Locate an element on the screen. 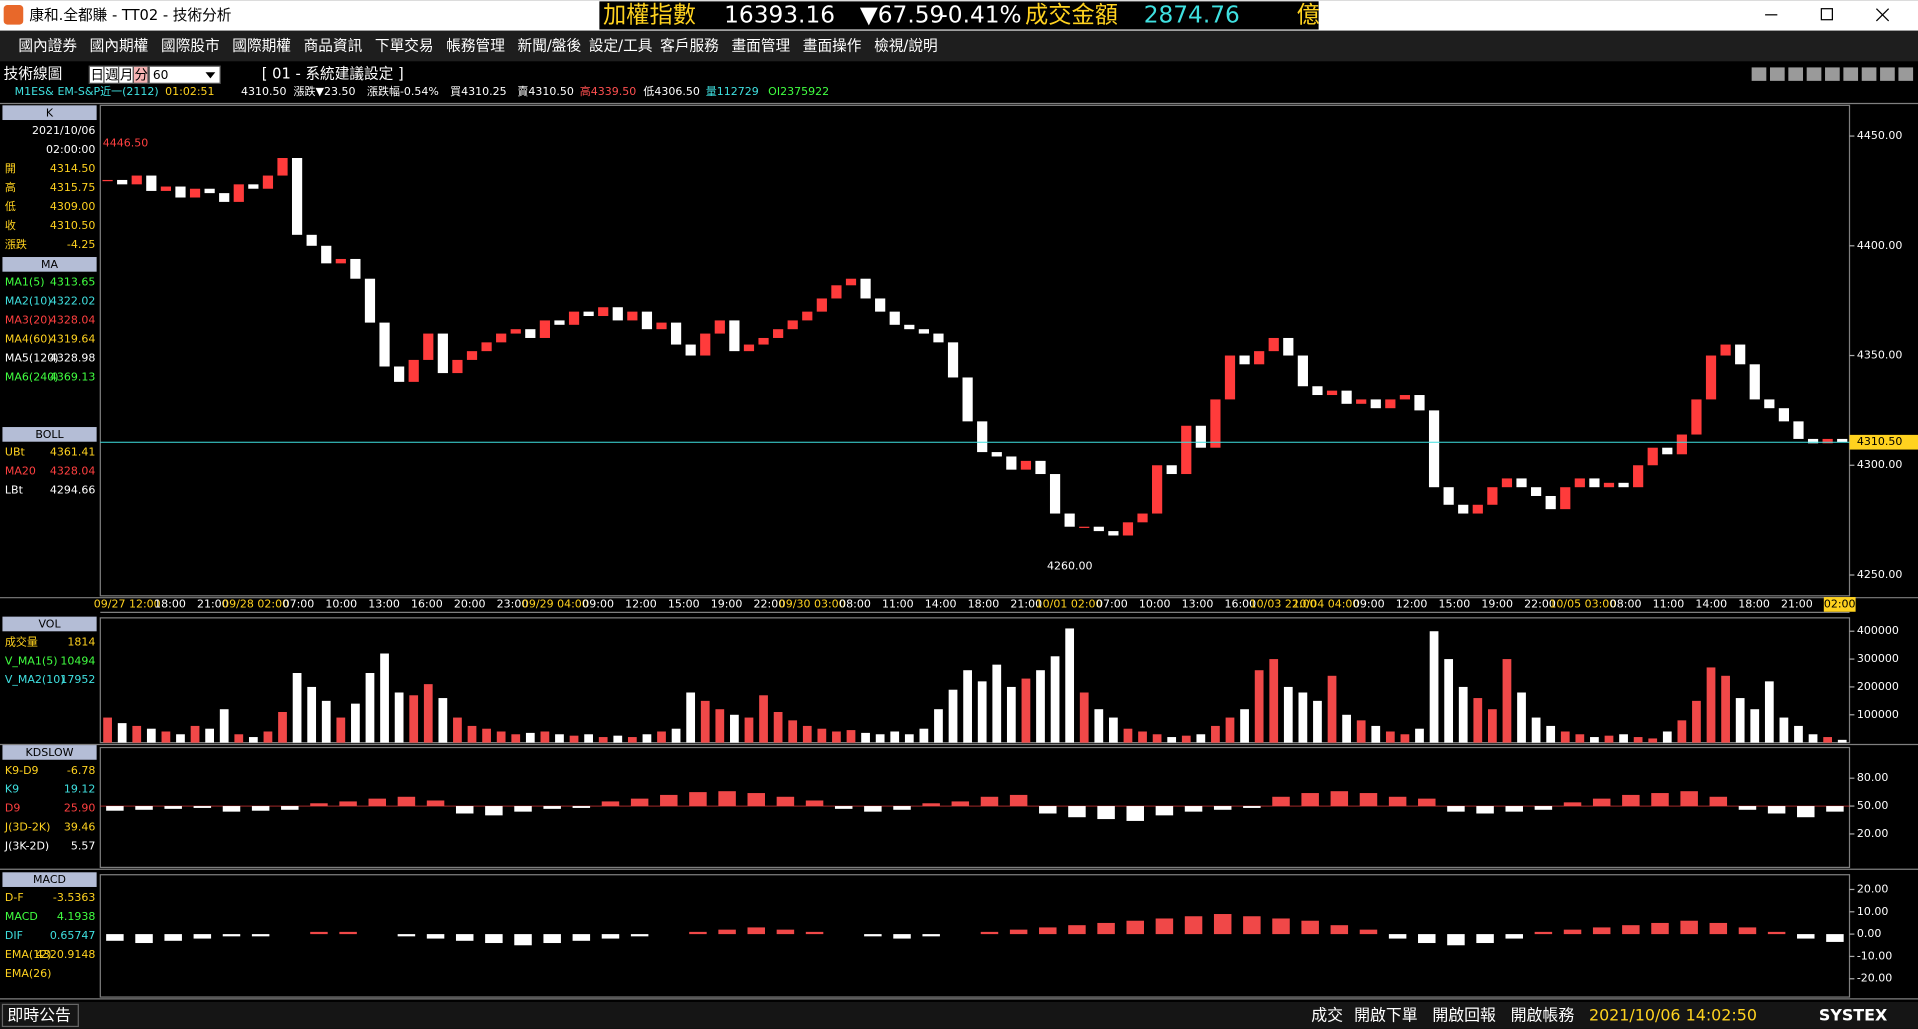 The image size is (1918, 1029). quote-item: 加權指數 is located at coordinates (649, 15).